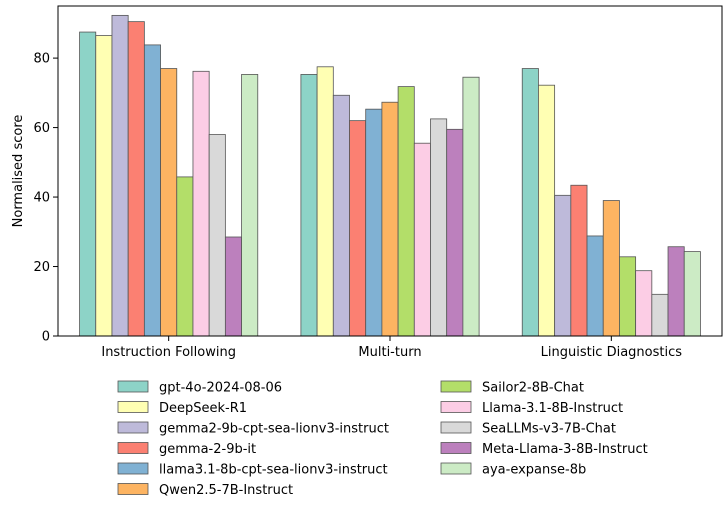 This screenshot has height=507, width=723. I want to click on legend-label: Meta-Llama-3-8B-Instruct, so click(565, 449).